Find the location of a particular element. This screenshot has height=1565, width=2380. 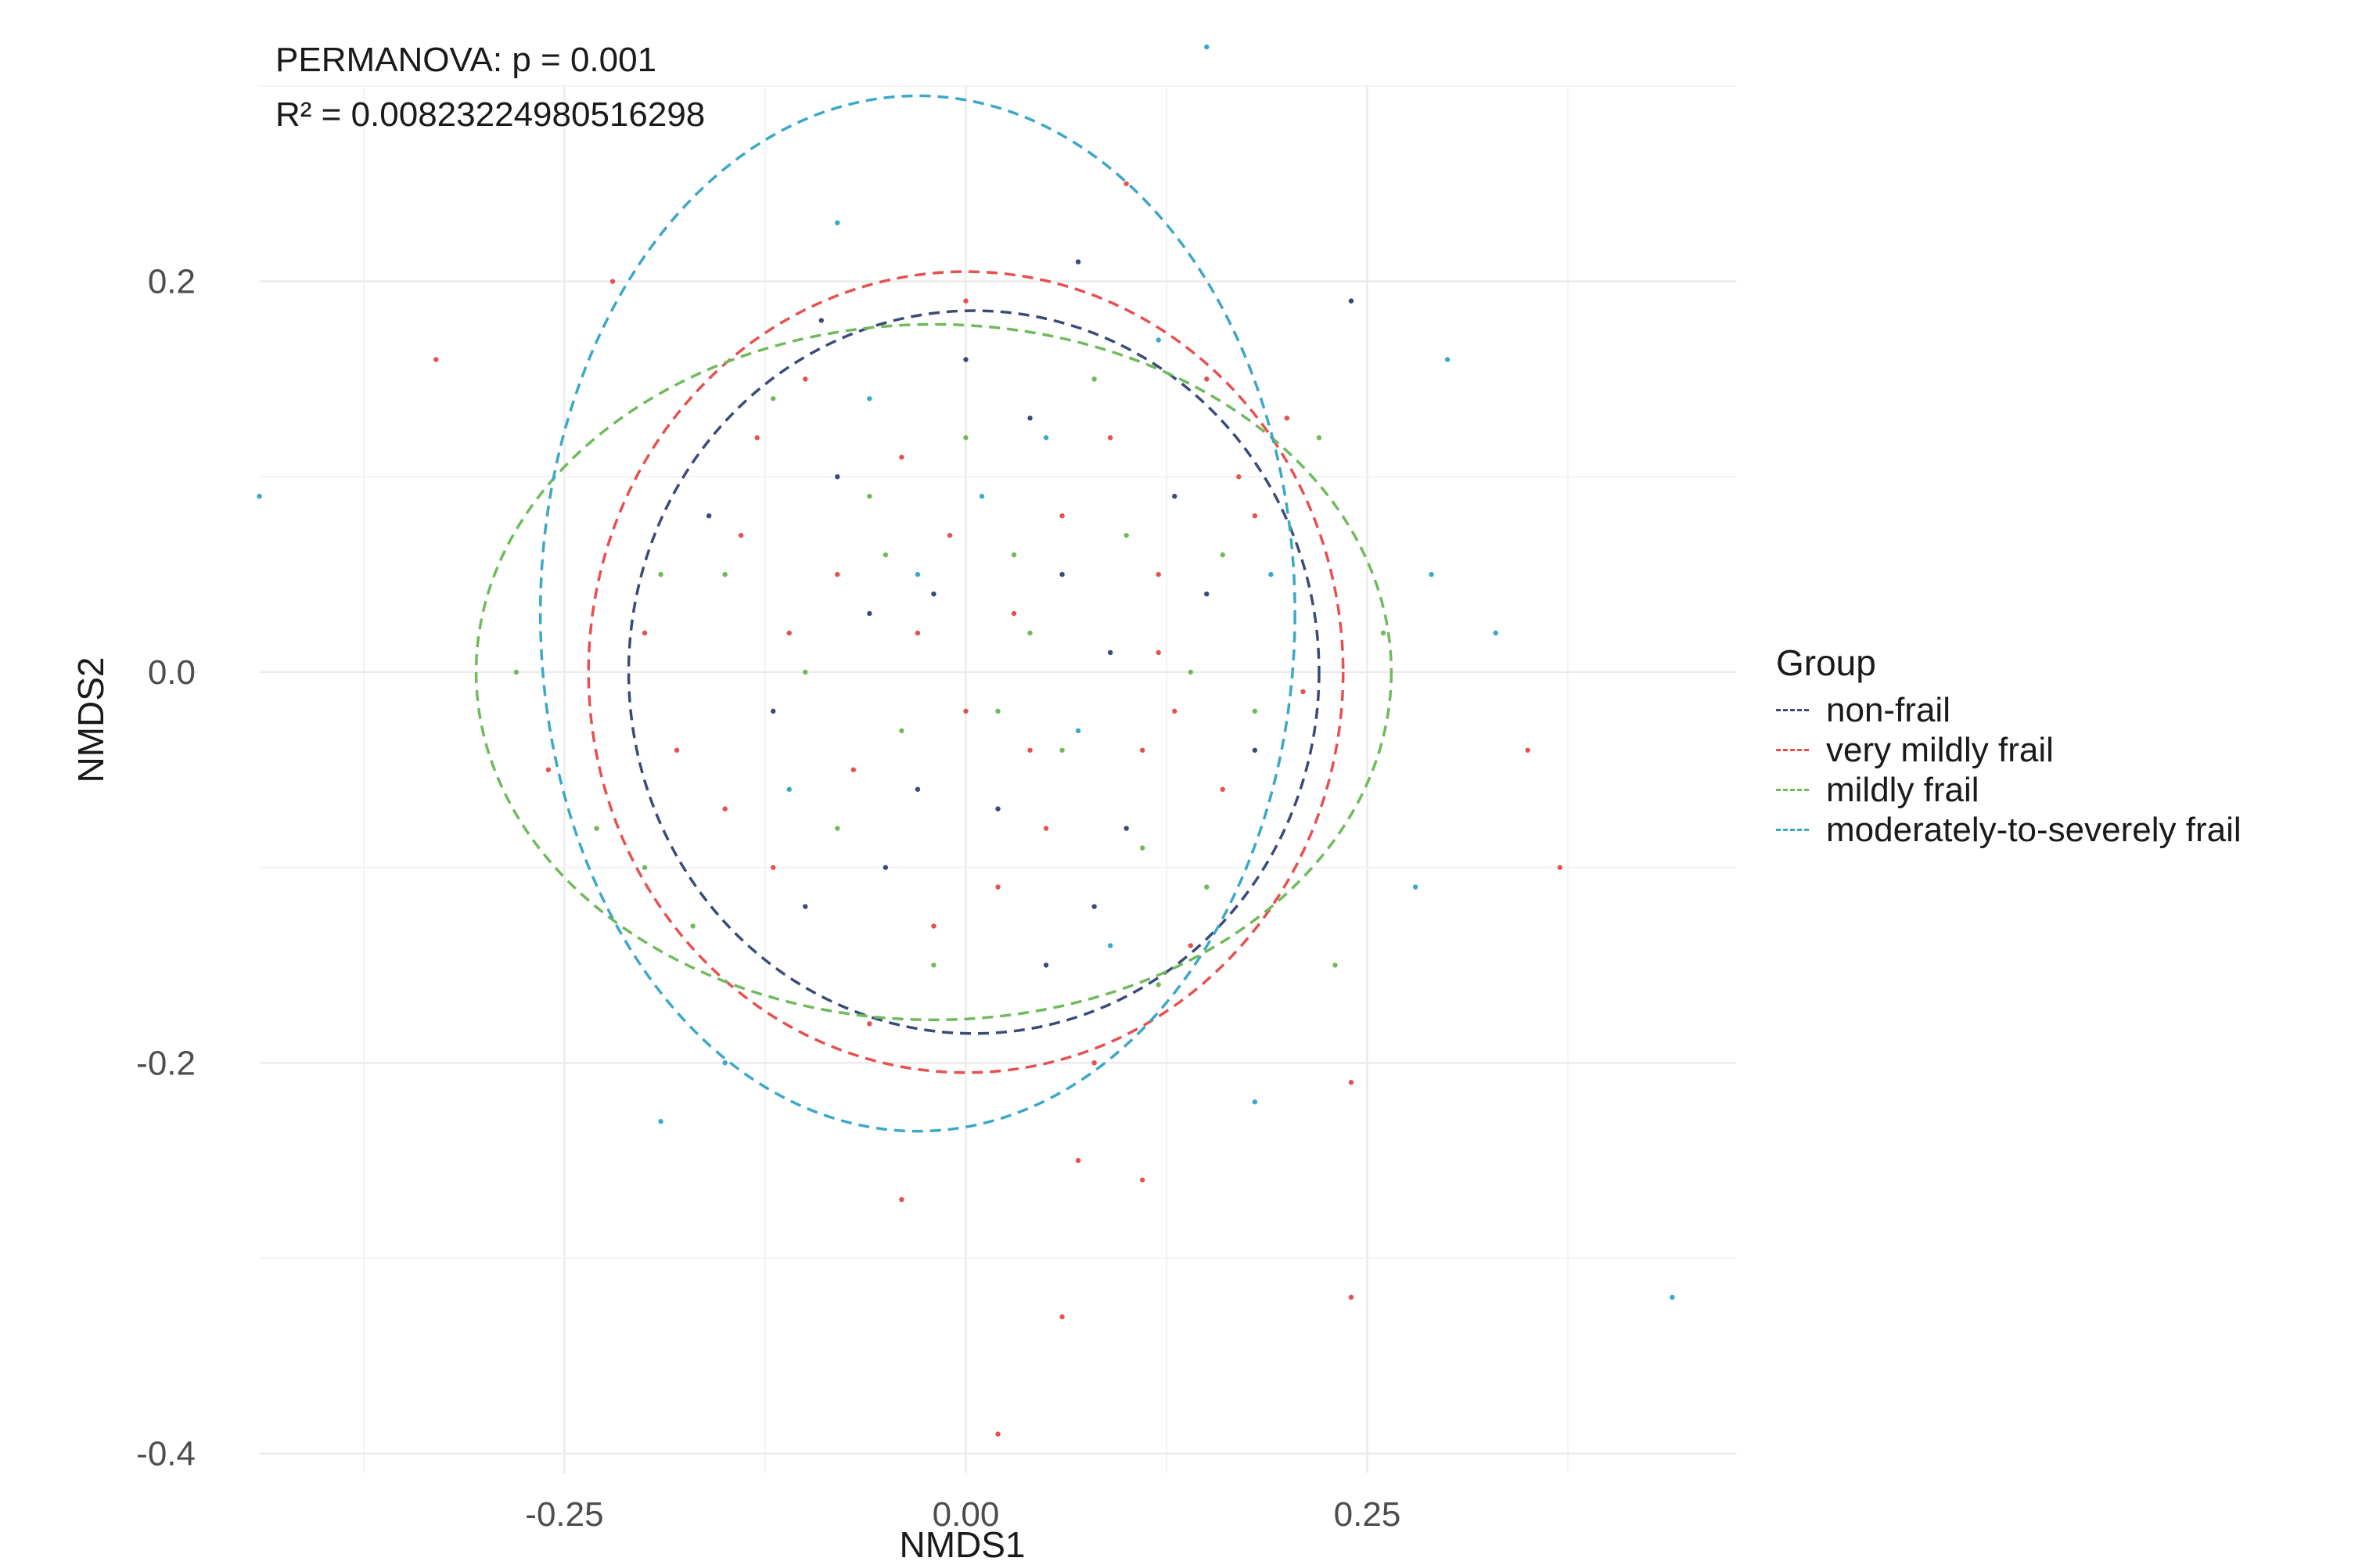

legend-key-very-mildly-frail is located at coordinates (1792, 750).